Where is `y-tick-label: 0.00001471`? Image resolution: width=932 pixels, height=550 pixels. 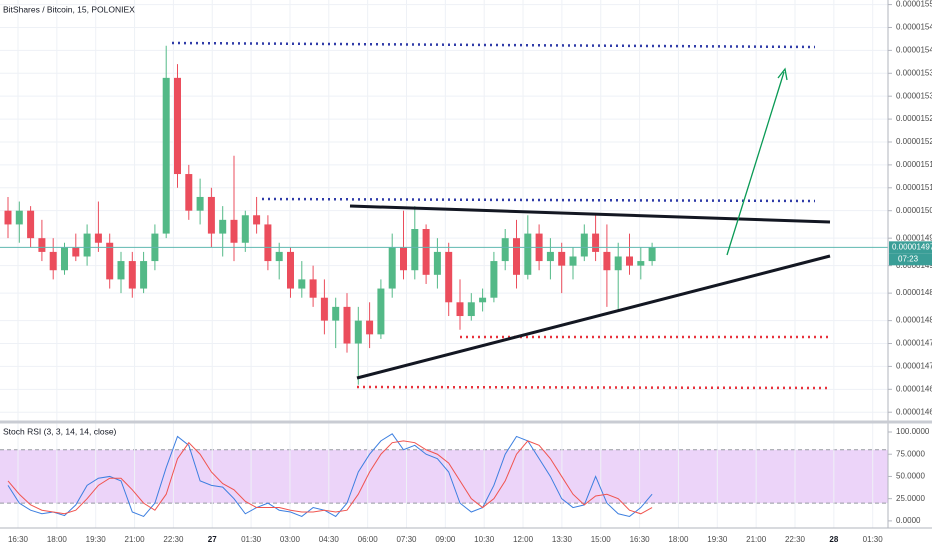 y-tick-label: 0.00001471 is located at coordinates (914, 366).